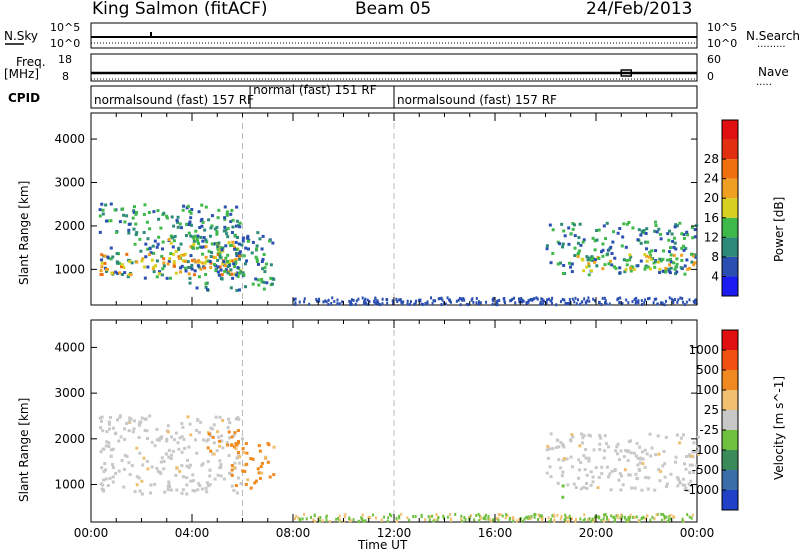 This screenshot has height=554, width=800. Describe the element at coordinates (779, 229) in the screenshot. I see `power-colorbar-label: Power [dB]` at that location.